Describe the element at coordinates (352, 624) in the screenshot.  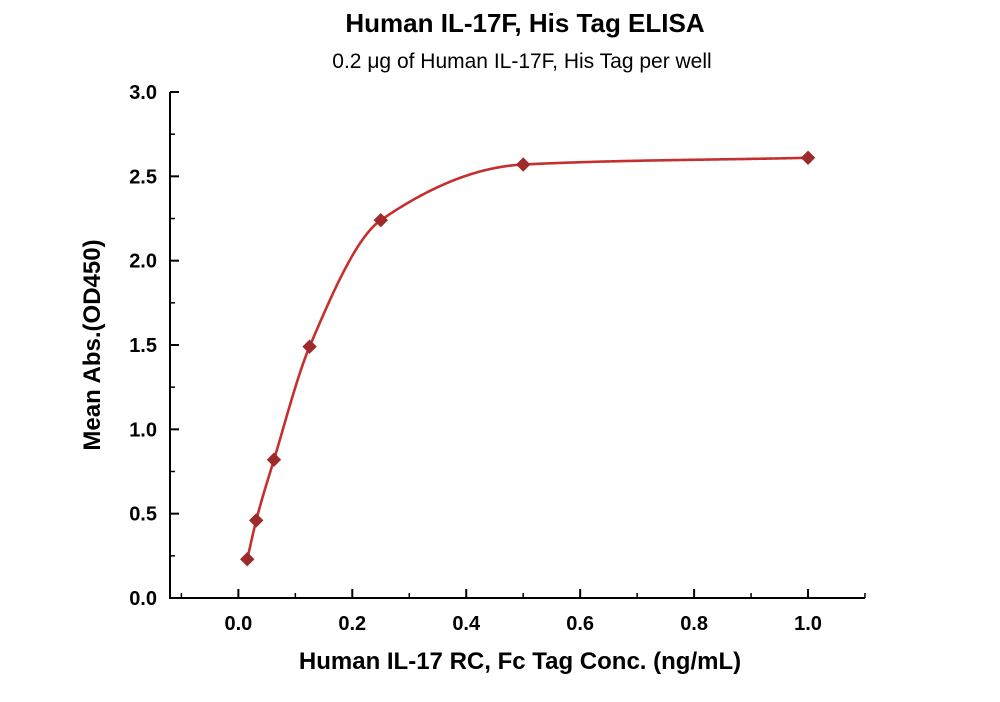
I see `x-tick-label: 0.2` at that location.